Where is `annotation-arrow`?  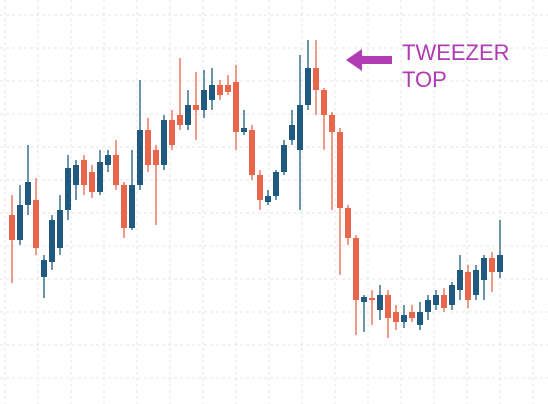 annotation-arrow is located at coordinates (369, 60).